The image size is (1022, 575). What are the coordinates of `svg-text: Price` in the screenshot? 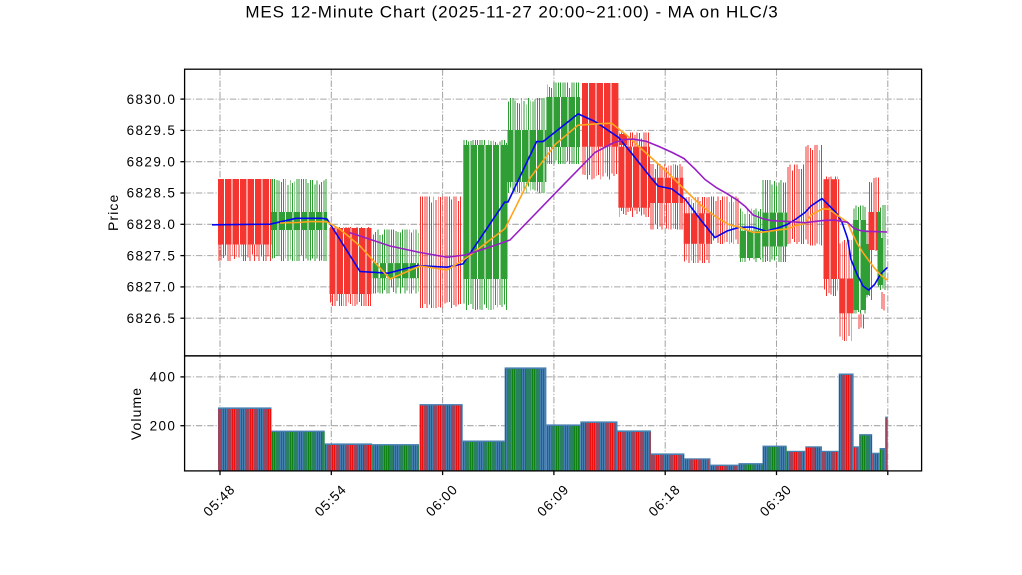 It's located at (113, 212).